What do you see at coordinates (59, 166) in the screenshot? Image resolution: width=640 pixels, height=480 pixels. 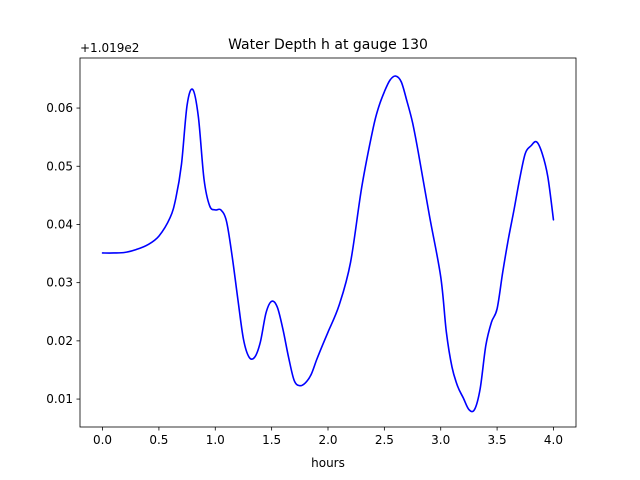 I see `y-tick-label: 0.05` at bounding box center [59, 166].